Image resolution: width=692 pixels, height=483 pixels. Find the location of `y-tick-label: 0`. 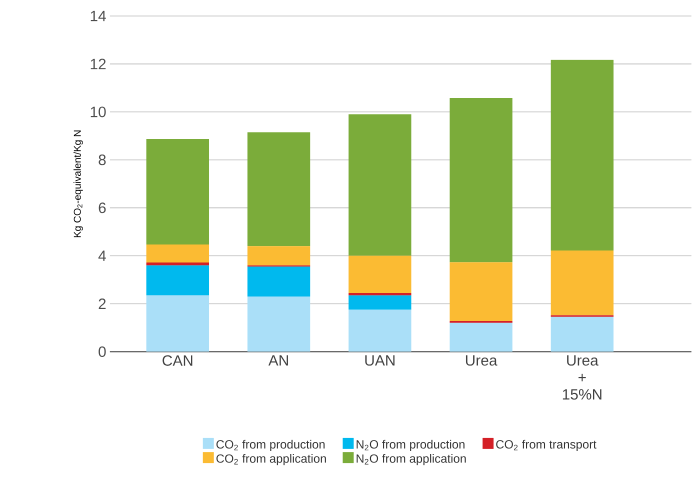

y-tick-label: 0 is located at coordinates (102, 352).